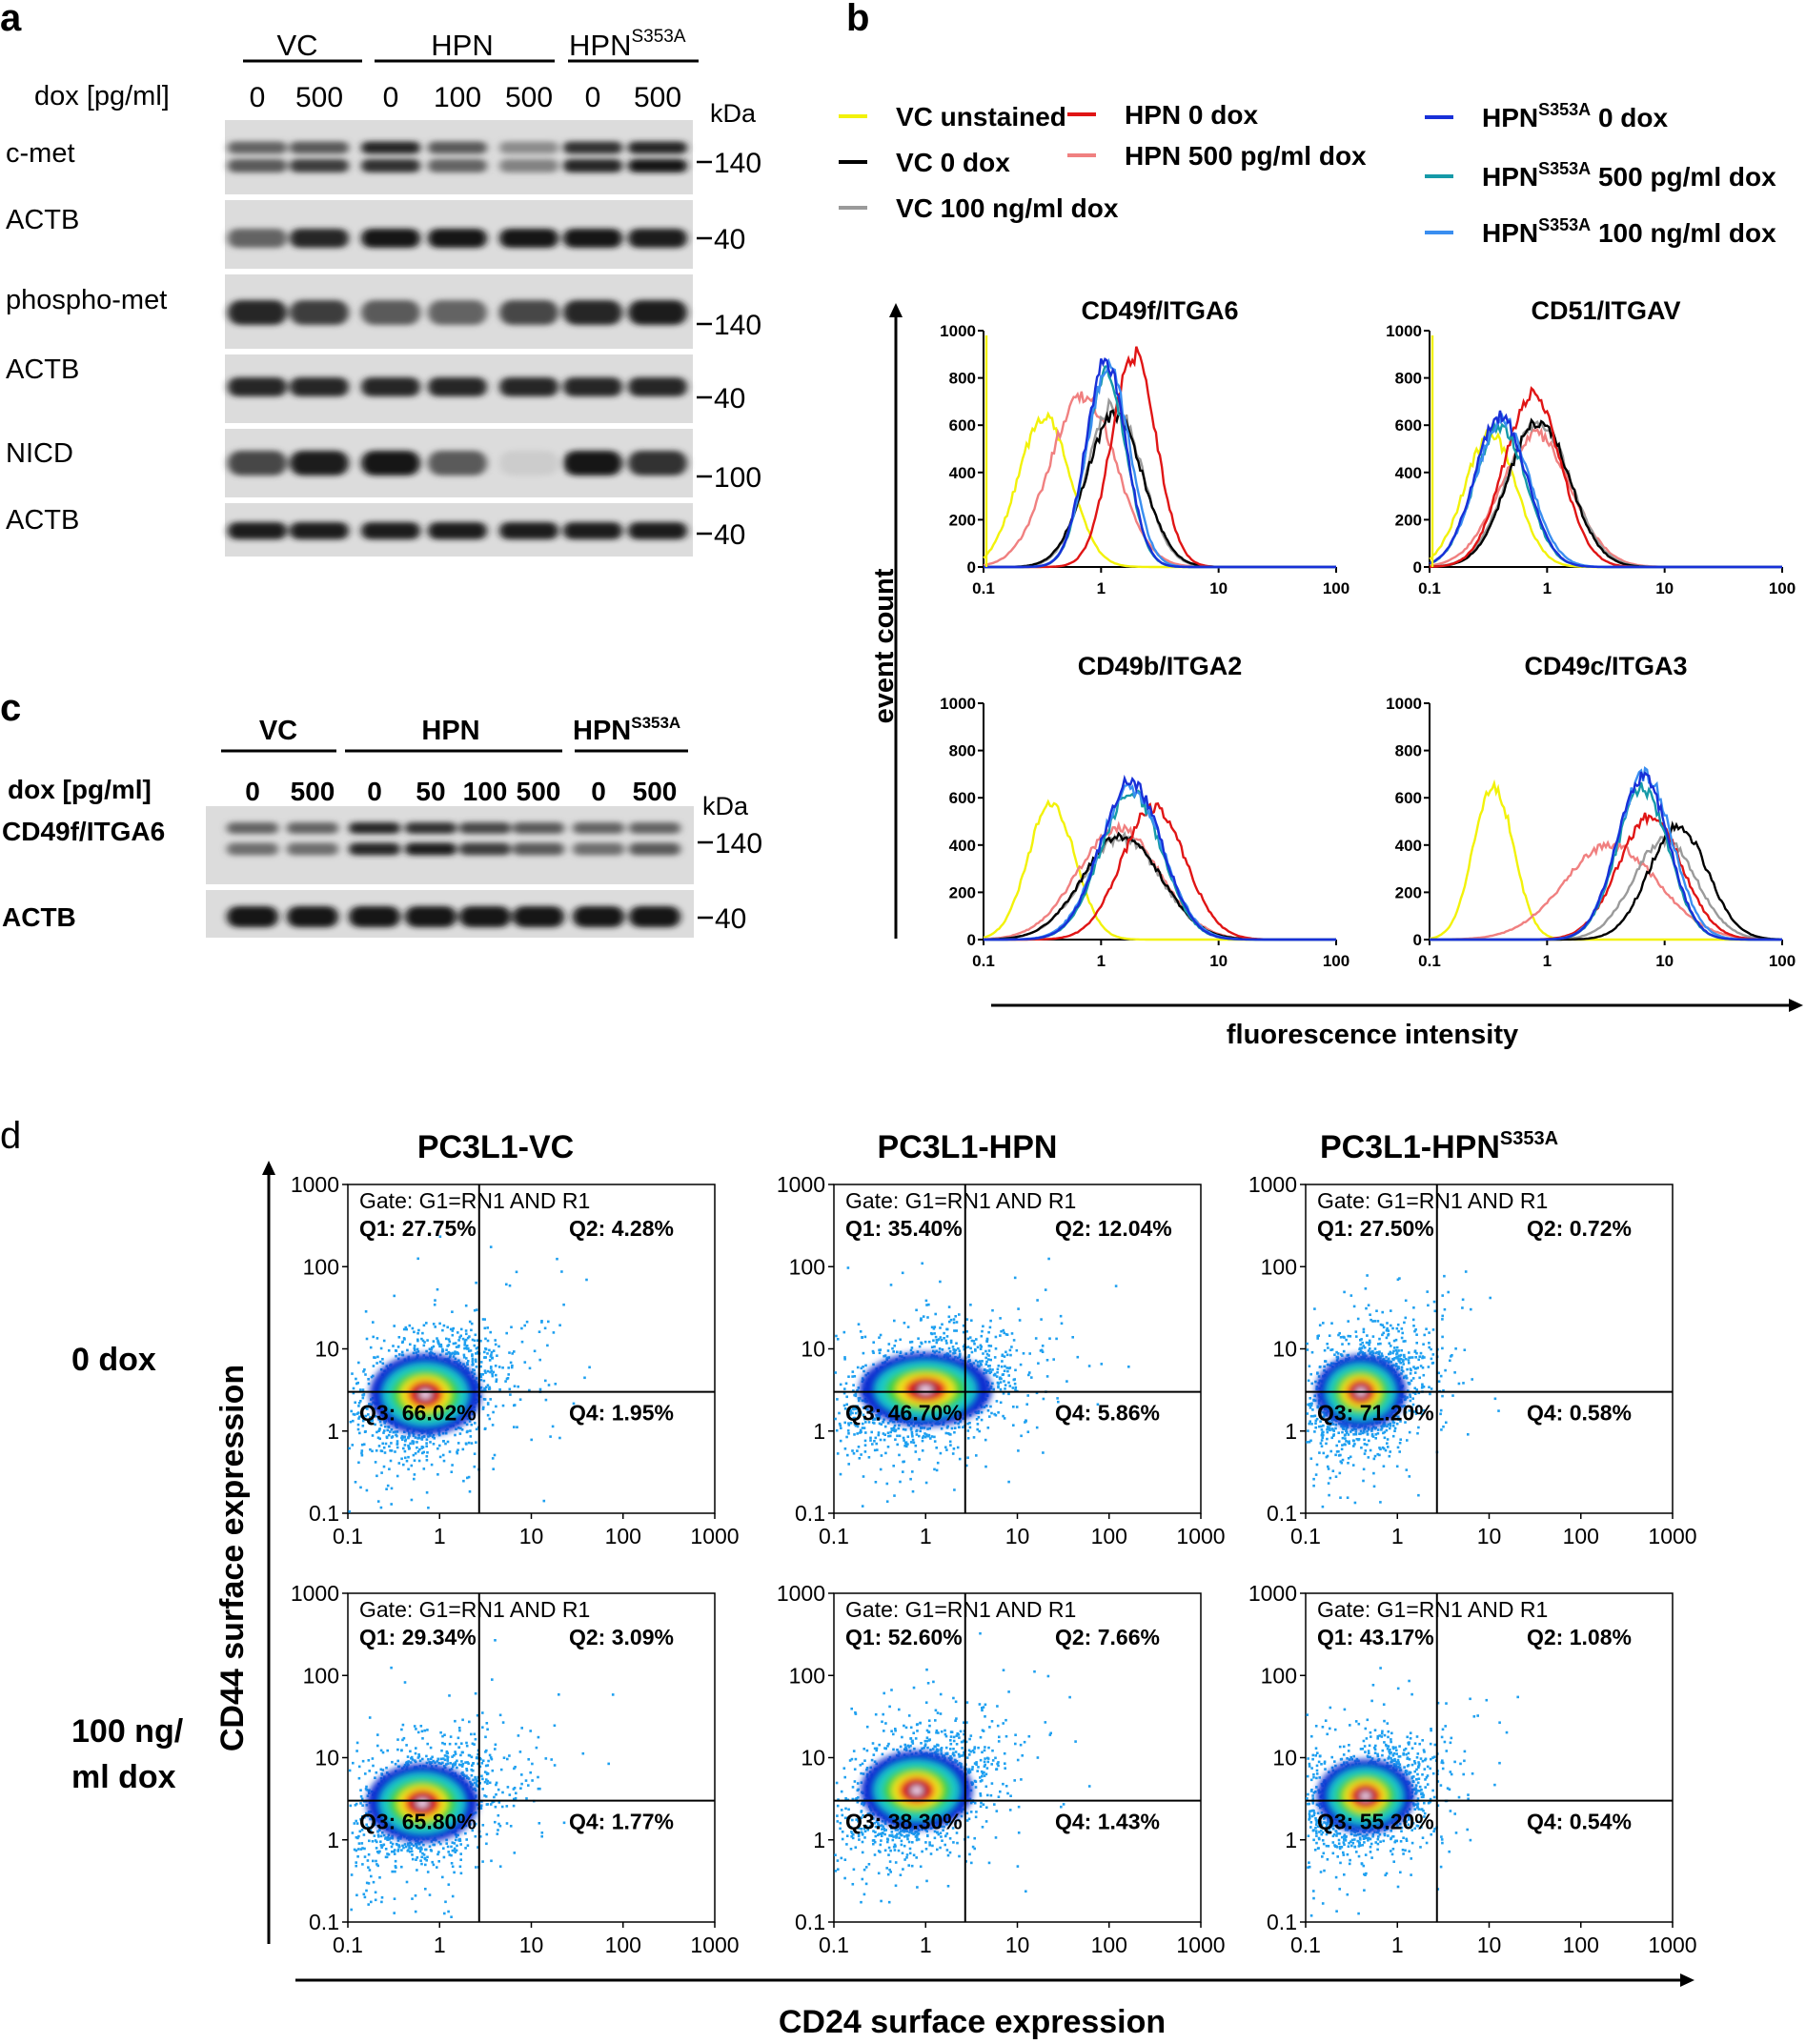  I want to click on blot-bands, so click(453, 839).